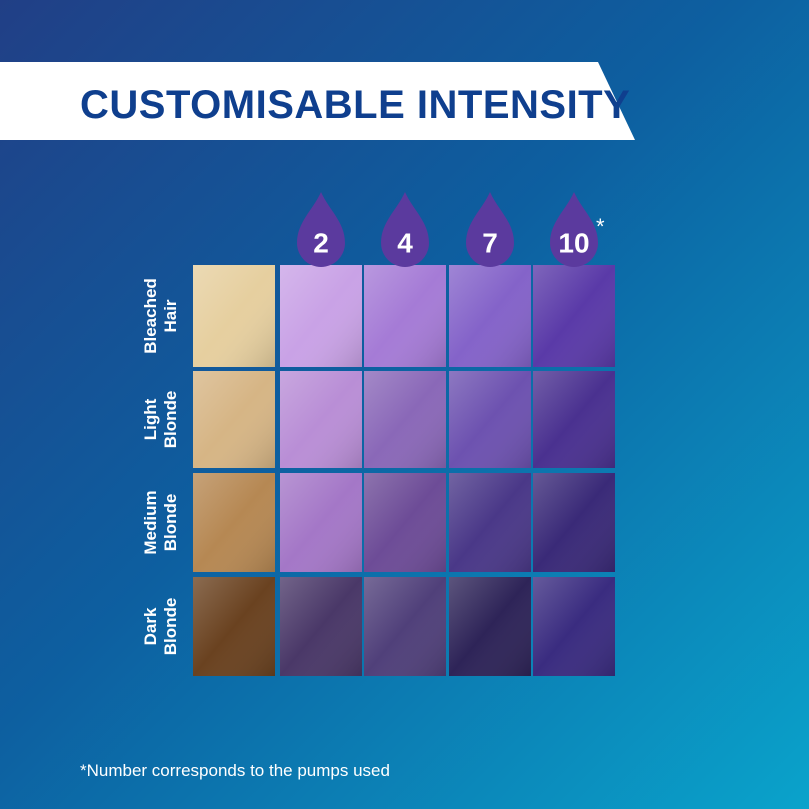 This screenshot has height=809, width=809. I want to click on pump-count: 10, so click(573, 242).